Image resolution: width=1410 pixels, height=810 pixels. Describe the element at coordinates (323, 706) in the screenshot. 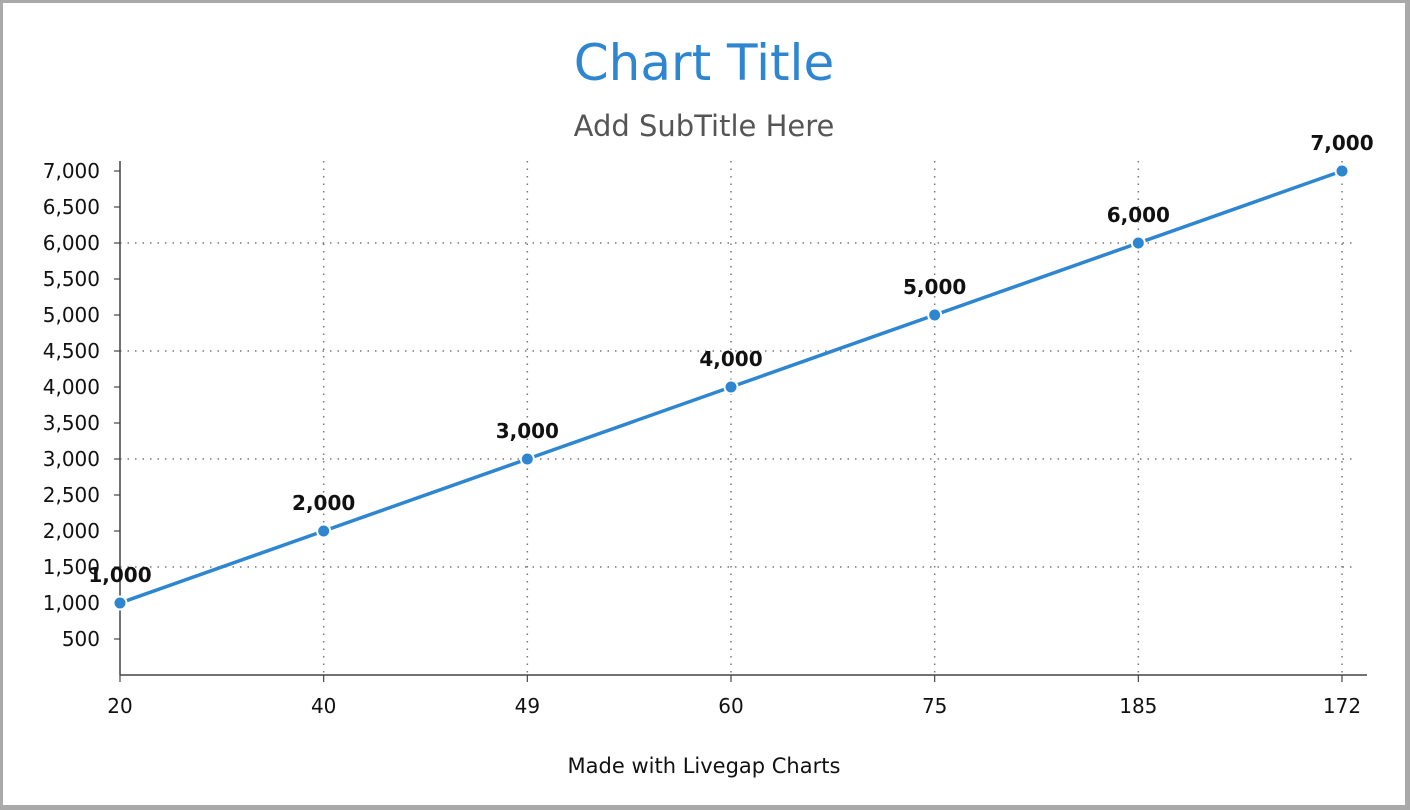

I see `x-tick-label: 40` at that location.